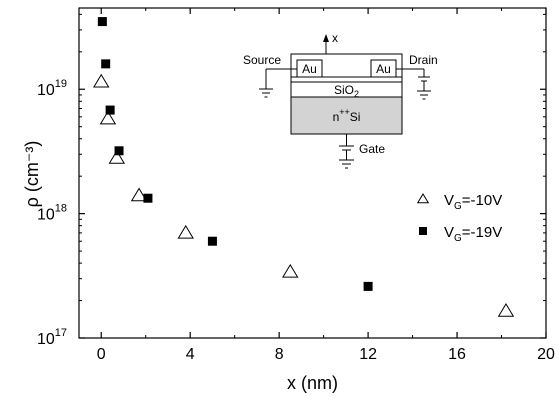 The image size is (559, 396). Describe the element at coordinates (457, 354) in the screenshot. I see `x-tick-label: 16` at that location.